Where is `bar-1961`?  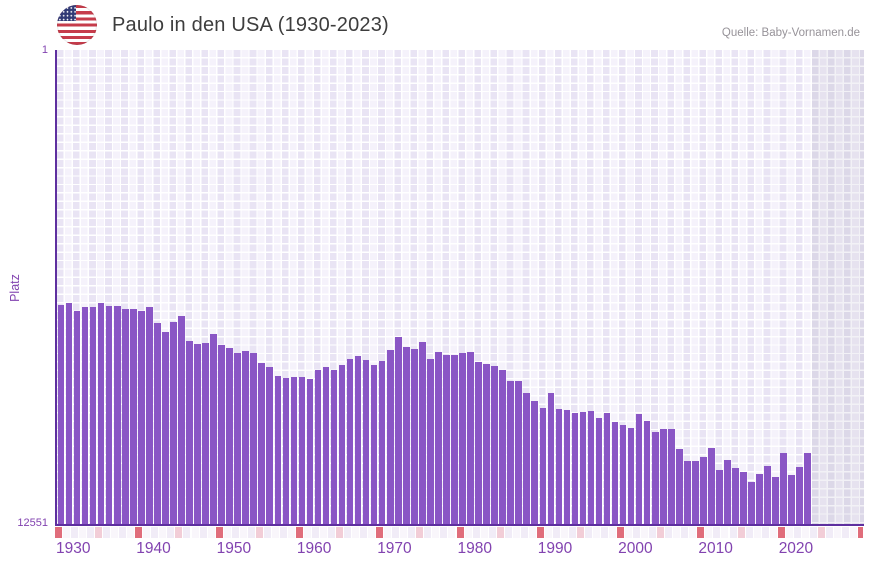 bar-1961 is located at coordinates (310, 451).